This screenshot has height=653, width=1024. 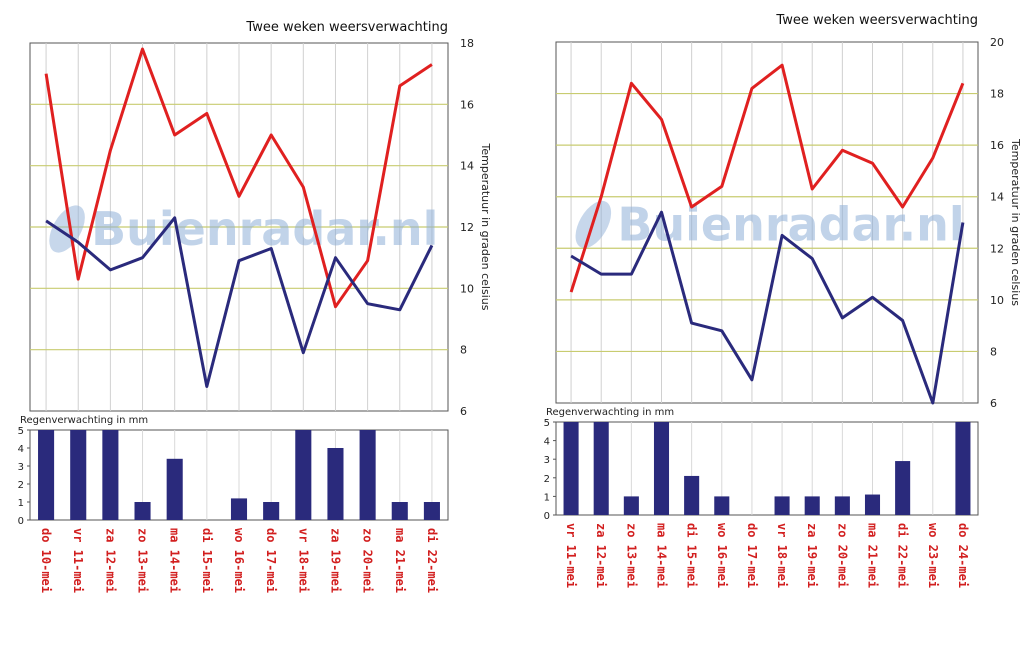 What do you see at coordinates (933, 555) in the screenshot?
I see `day-label: wo 23-mei` at bounding box center [933, 555].